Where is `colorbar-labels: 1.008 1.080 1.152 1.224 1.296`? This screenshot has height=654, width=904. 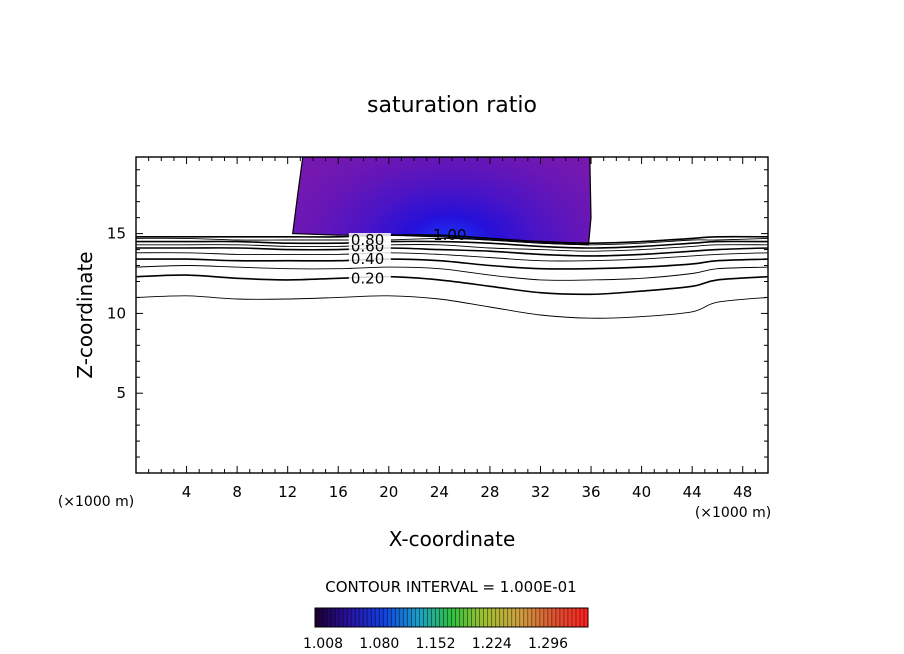 colorbar-labels: 1.008 1.080 1.152 1.224 1.296 is located at coordinates (435, 644).